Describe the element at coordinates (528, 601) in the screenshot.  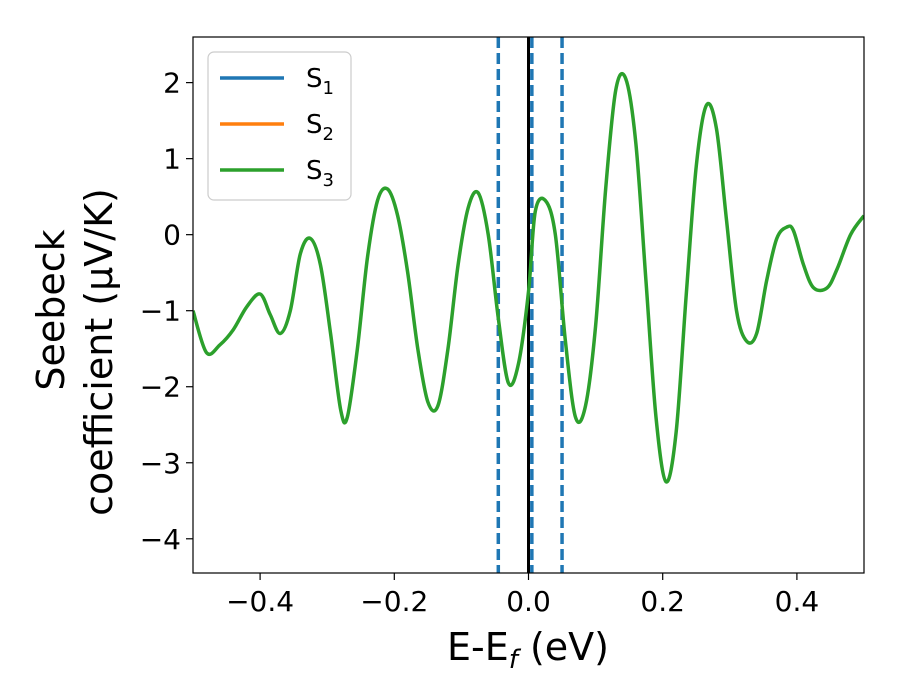
I see `x-tick-label: 0.0` at that location.